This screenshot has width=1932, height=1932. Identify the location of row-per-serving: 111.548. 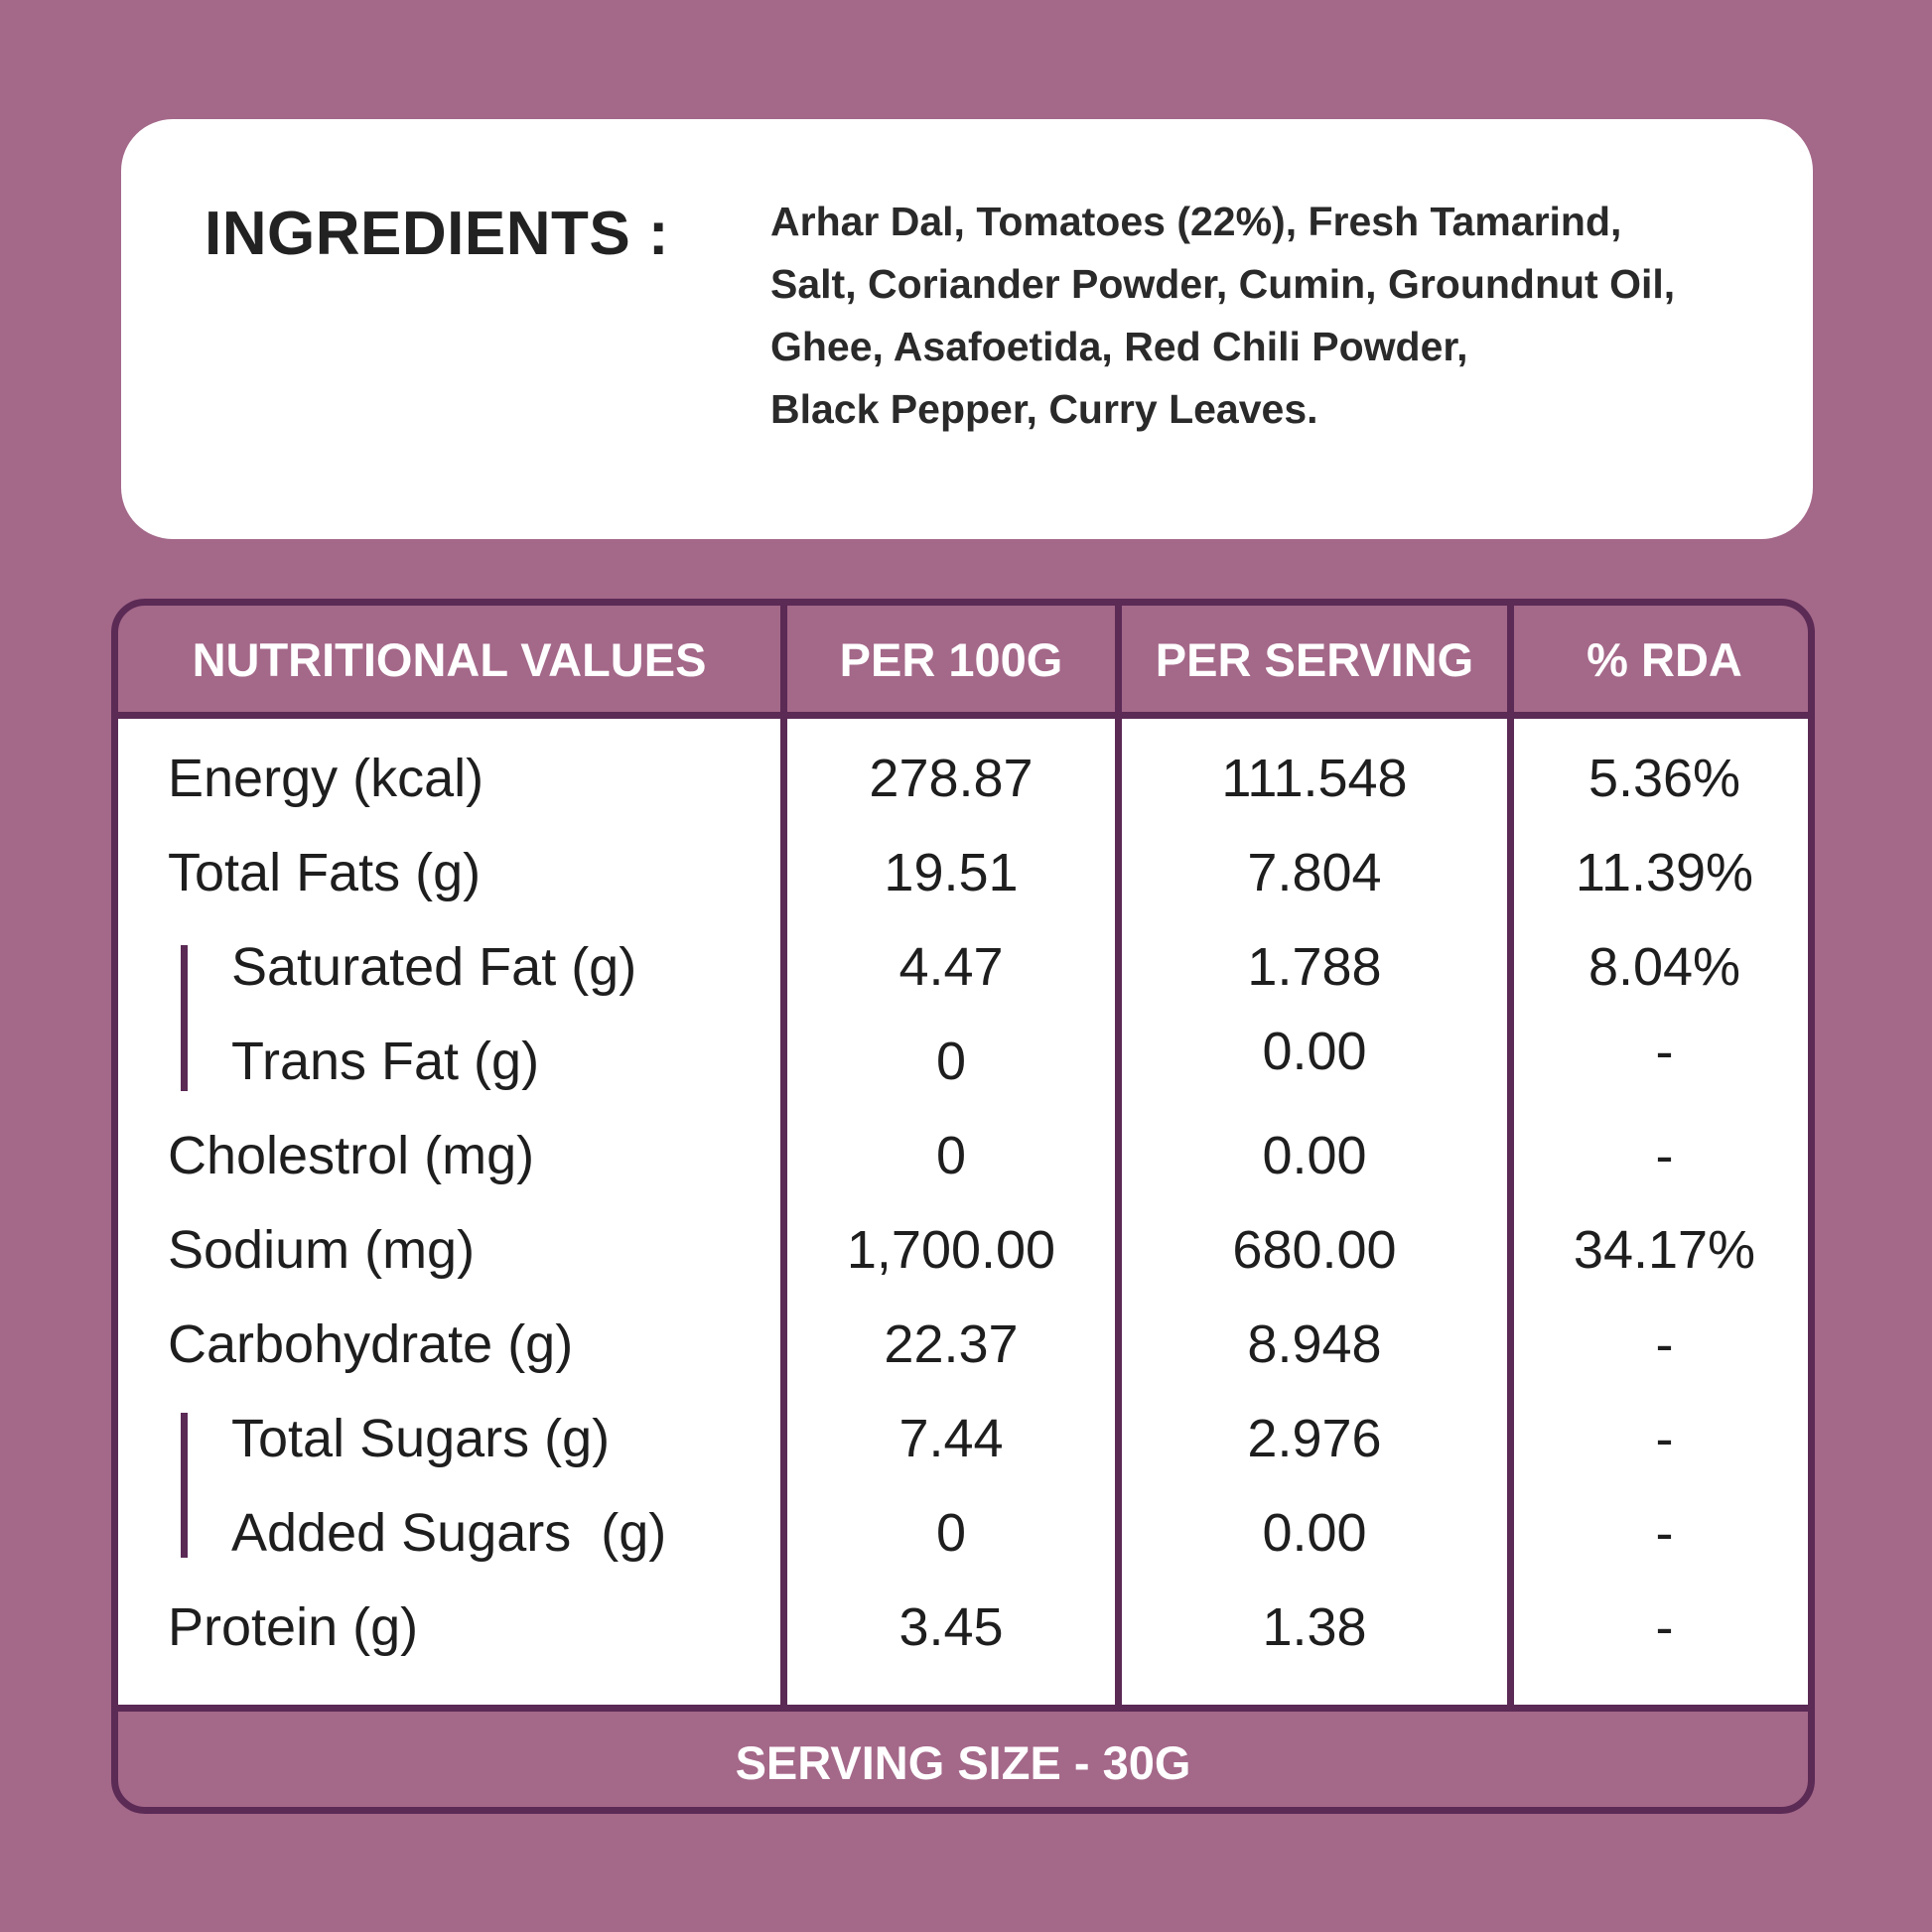
(1315, 779).